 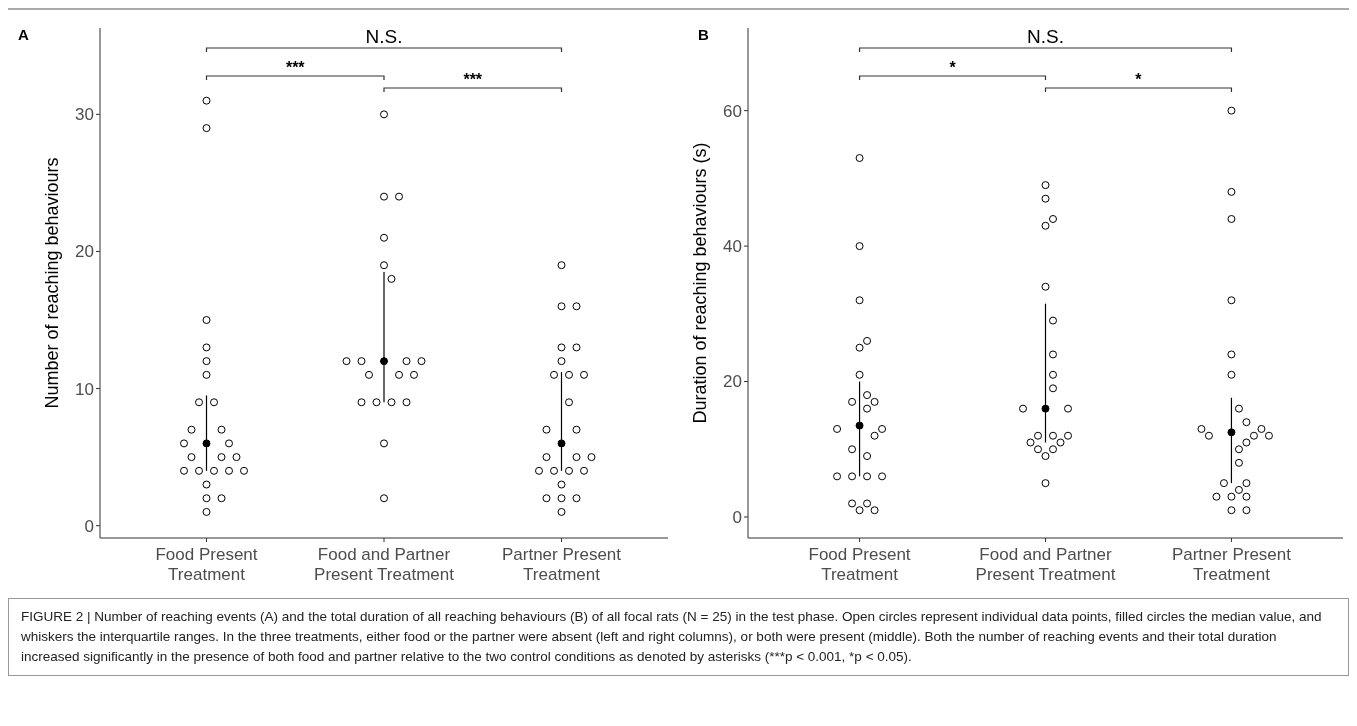 I want to click on y-tick-label: 40, so click(x=732, y=247).